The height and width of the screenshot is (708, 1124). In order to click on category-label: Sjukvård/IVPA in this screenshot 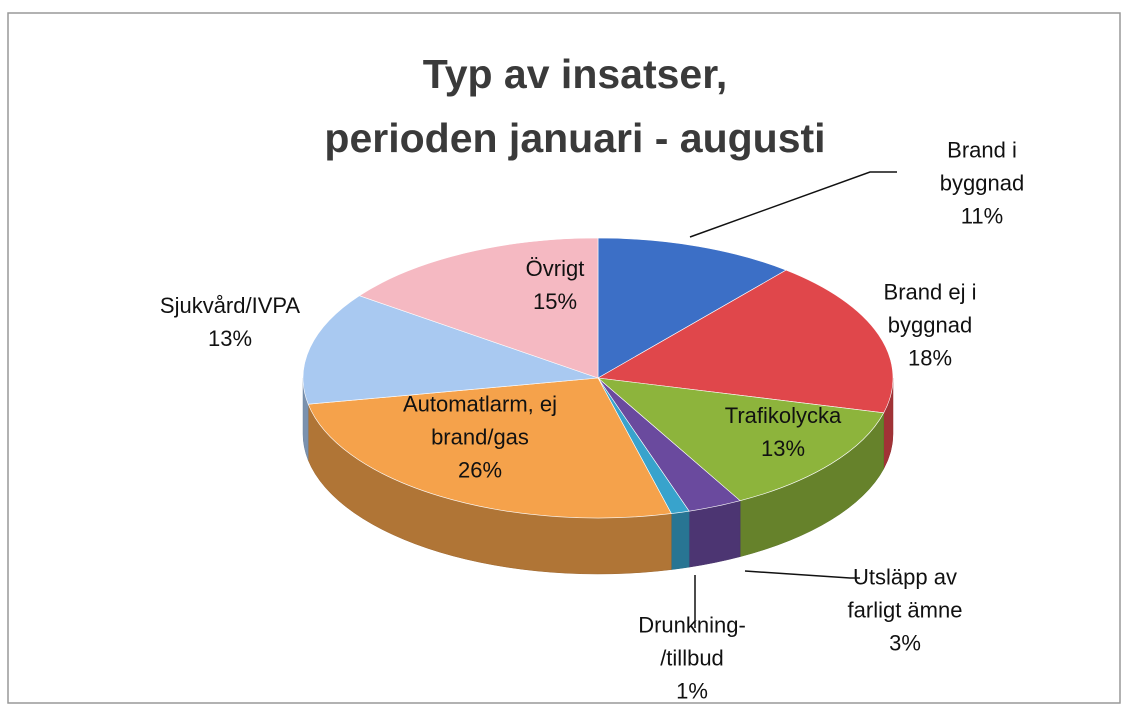, I will do `click(230, 305)`.